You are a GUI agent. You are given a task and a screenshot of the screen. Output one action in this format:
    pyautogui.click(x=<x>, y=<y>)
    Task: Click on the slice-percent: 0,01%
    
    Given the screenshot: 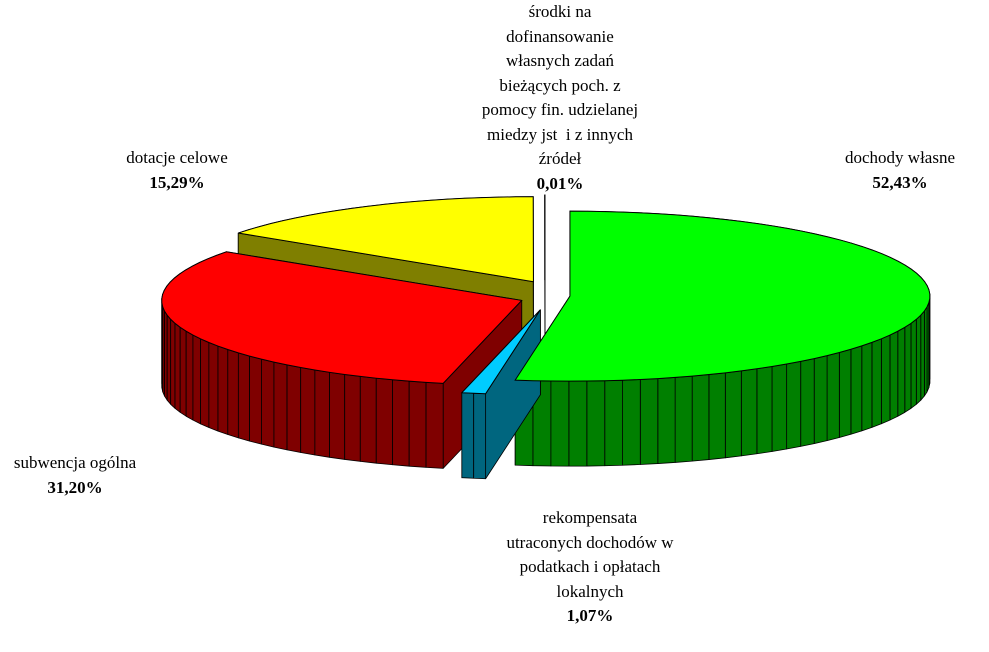 What is the action you would take?
    pyautogui.click(x=560, y=183)
    